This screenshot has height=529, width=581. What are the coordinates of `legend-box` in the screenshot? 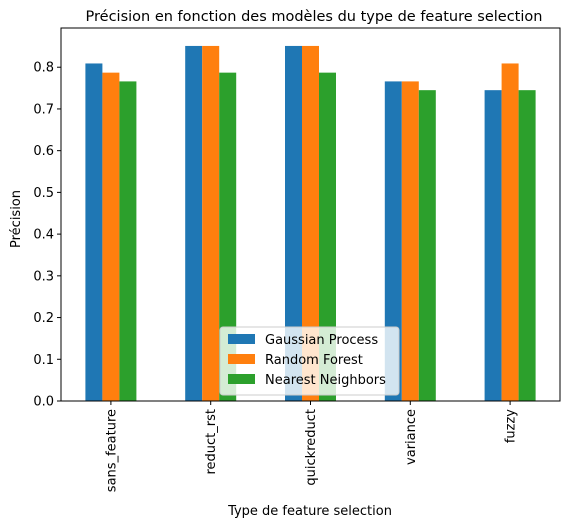 It's located at (309, 361).